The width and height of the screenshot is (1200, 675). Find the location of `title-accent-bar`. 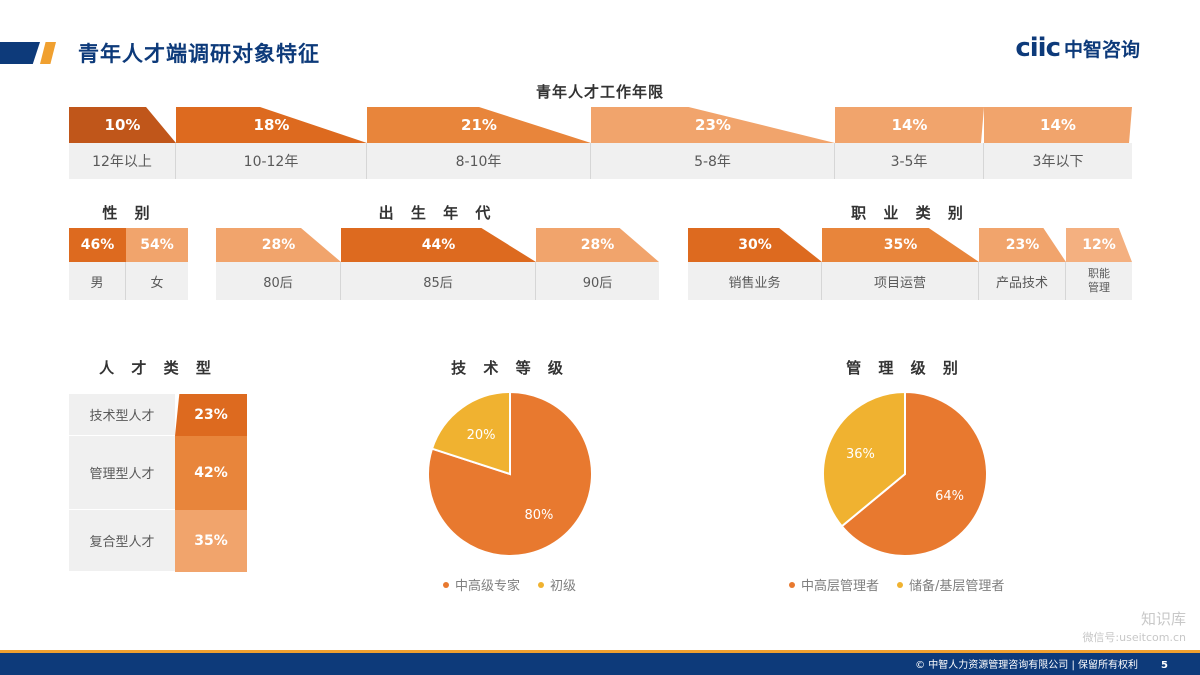

title-accent-bar is located at coordinates (30, 53).